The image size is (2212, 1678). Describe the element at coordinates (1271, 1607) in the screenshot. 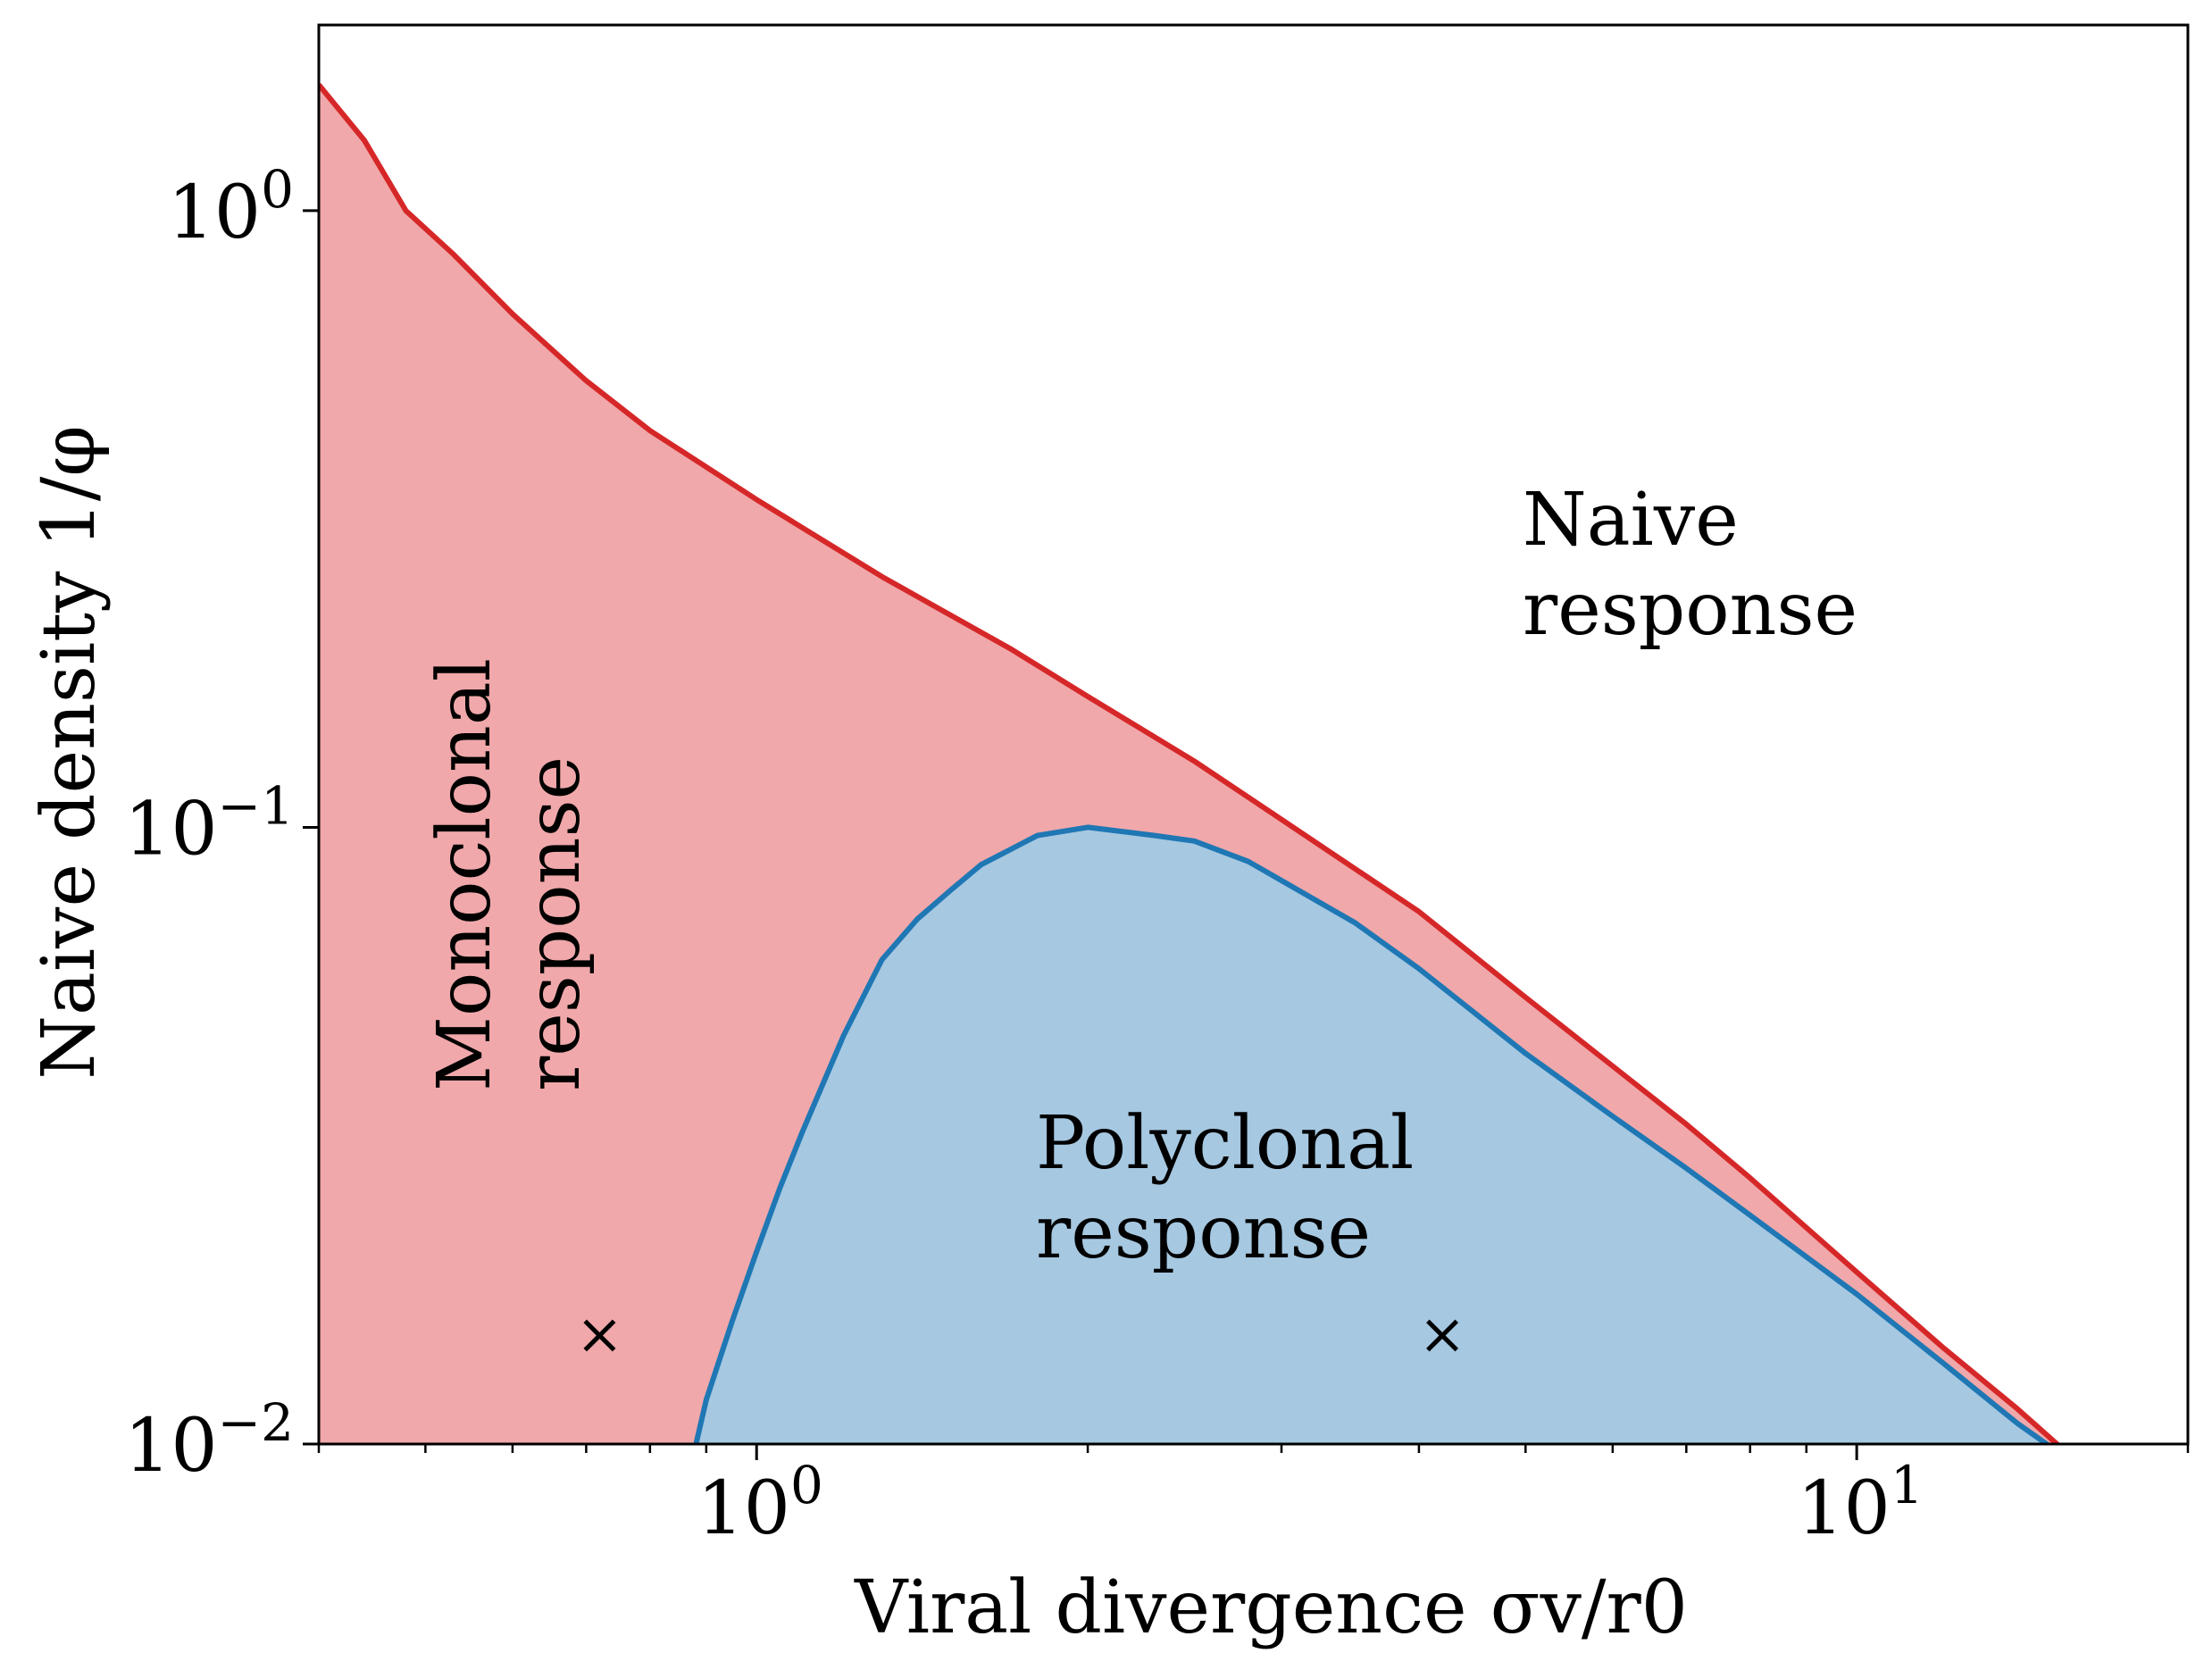

I see `x-axis-label: Viral divergence σv/r0` at that location.